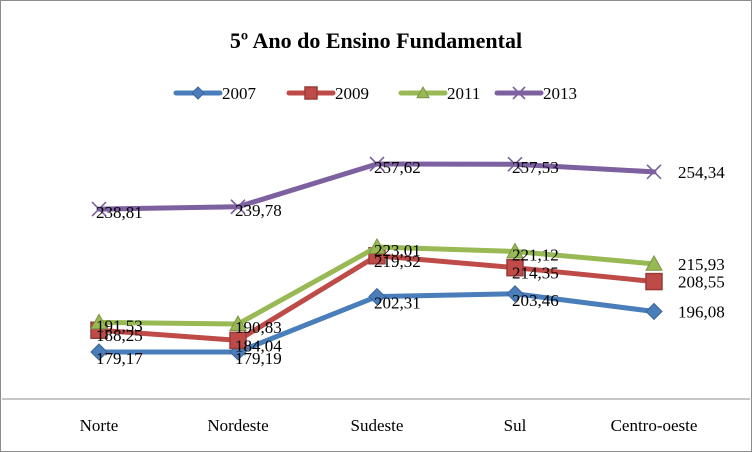 This screenshot has height=452, width=752. Describe the element at coordinates (215, 93) in the screenshot. I see `legend-item-2007: 2007` at that location.